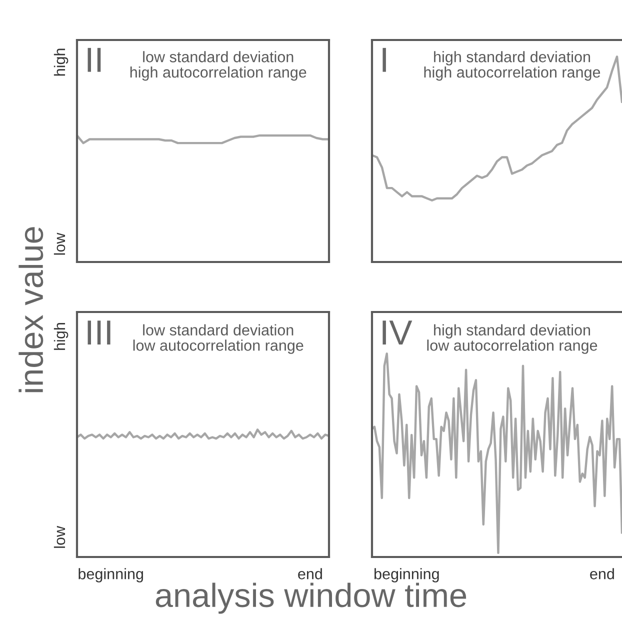  I want to click on chart-title: III, so click(99, 332).